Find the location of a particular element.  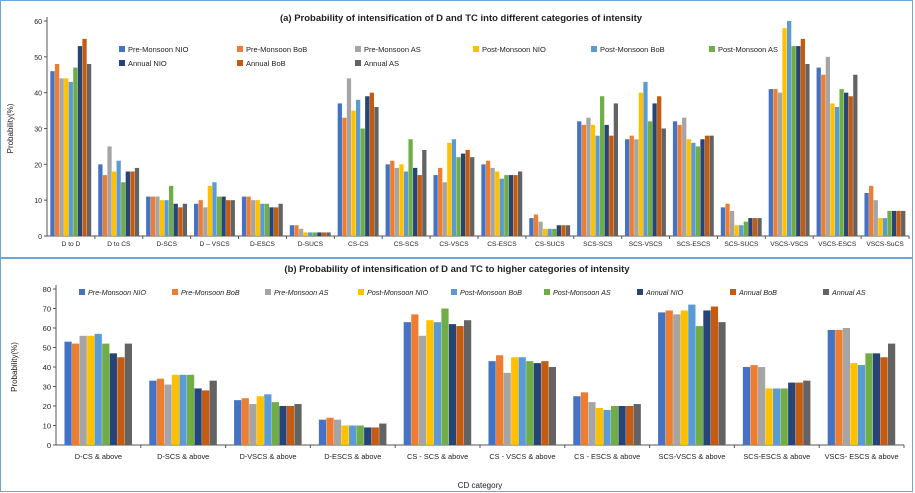

y-axis-label: Probability(%) is located at coordinates (14, 367).